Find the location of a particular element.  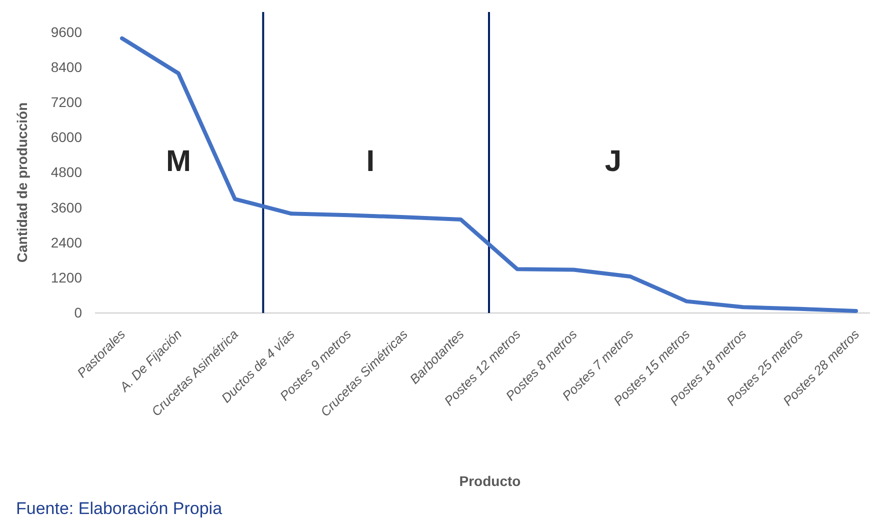

y-tick-label: 8400 is located at coordinates (66, 67).